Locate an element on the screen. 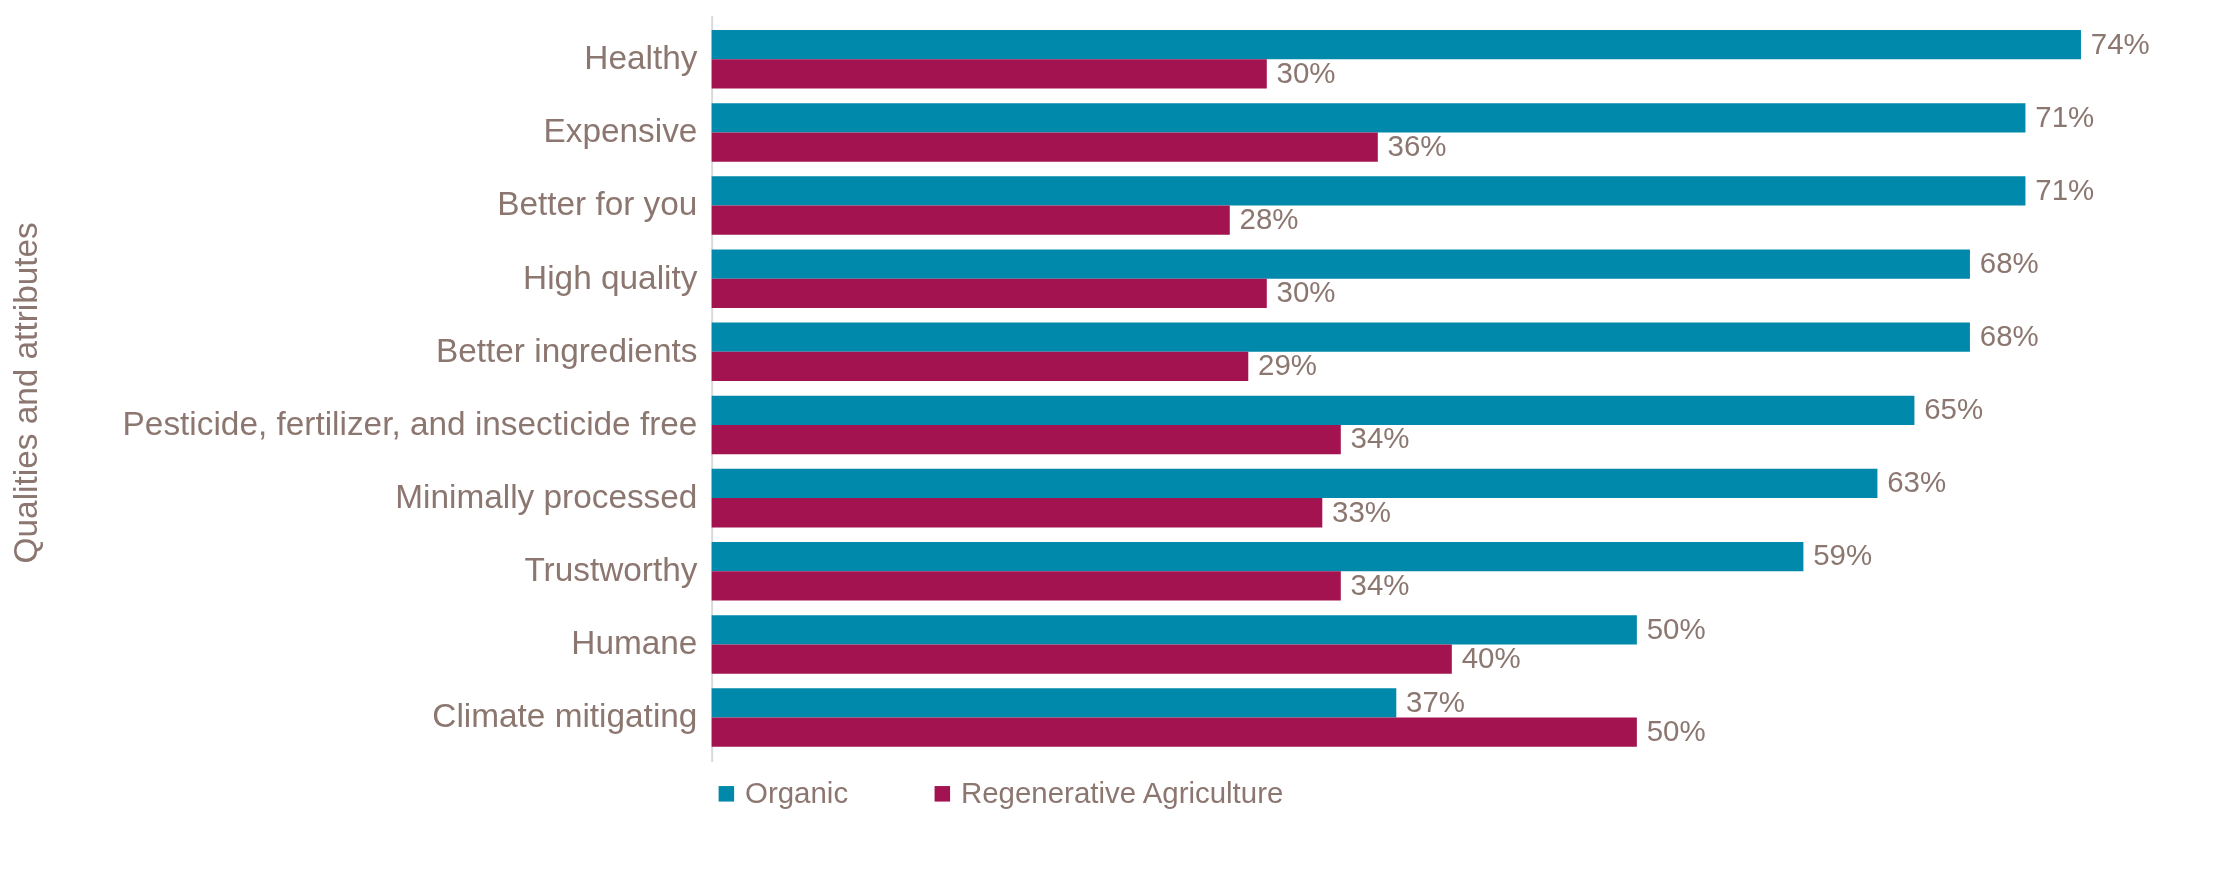  data-label: 74% is located at coordinates (2120, 43).